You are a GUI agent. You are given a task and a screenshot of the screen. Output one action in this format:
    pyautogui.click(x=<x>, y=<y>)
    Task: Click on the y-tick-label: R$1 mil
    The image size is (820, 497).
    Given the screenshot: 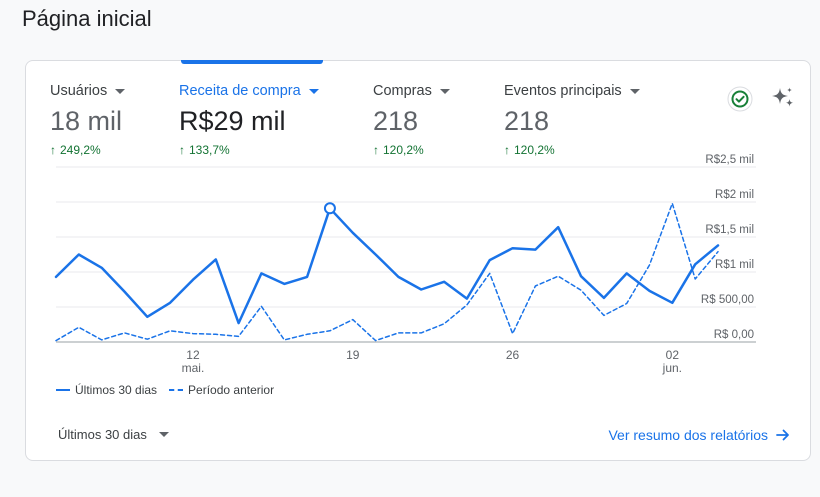 What is the action you would take?
    pyautogui.click(x=734, y=265)
    